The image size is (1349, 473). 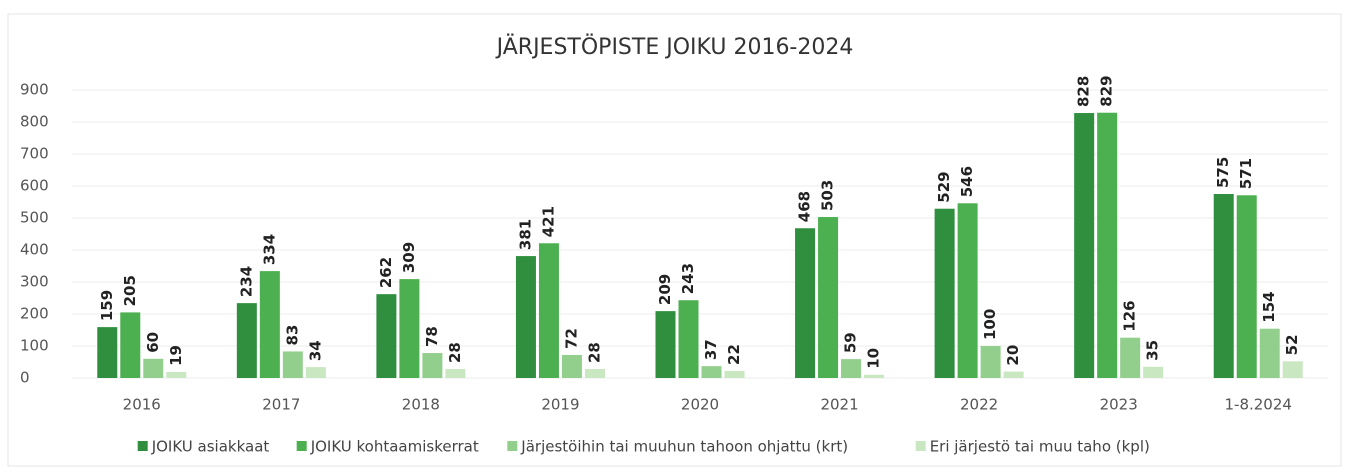 What do you see at coordinates (979, 405) in the screenshot?
I see `x-tick-label: 2022` at bounding box center [979, 405].